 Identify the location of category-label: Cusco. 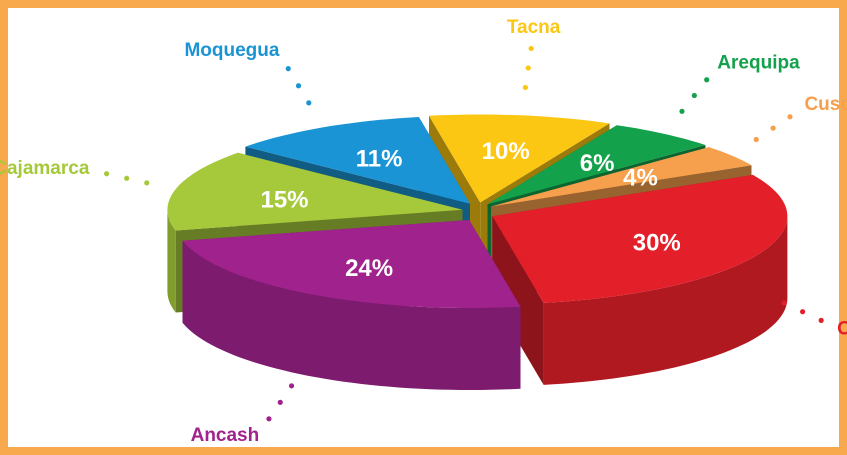
(825, 104).